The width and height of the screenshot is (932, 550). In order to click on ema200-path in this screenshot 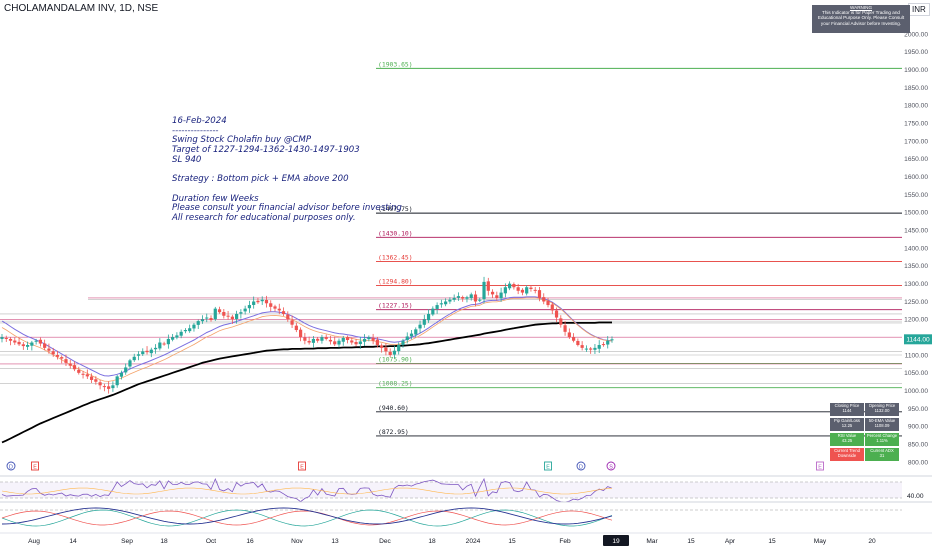, I will do `click(306, 382)`.